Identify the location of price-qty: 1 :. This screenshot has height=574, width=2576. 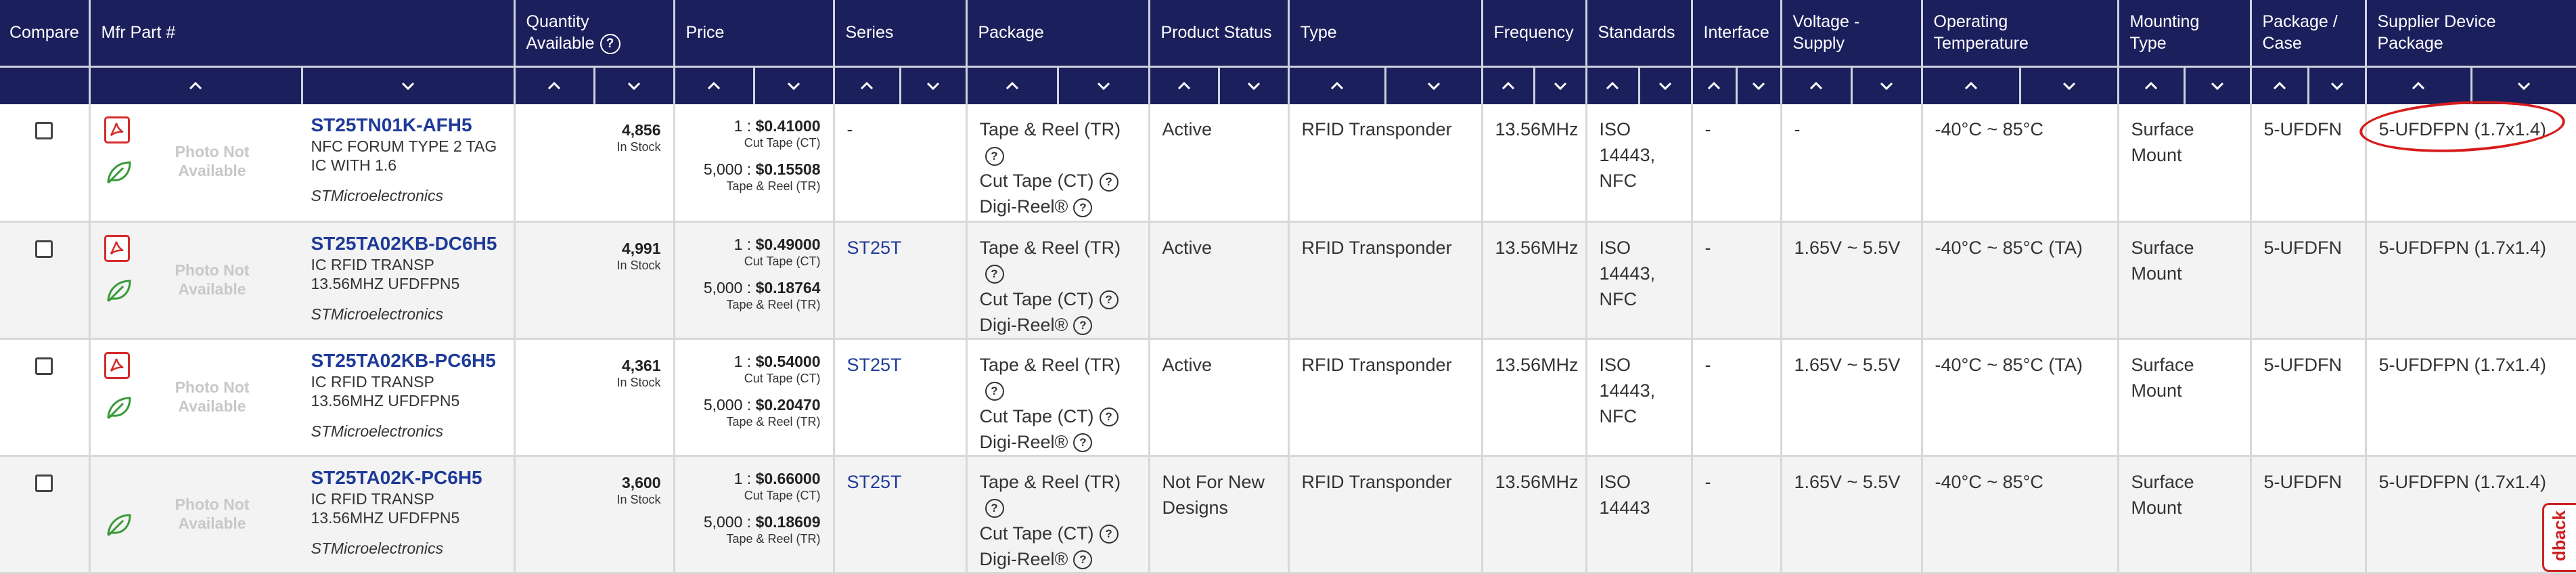
(744, 361).